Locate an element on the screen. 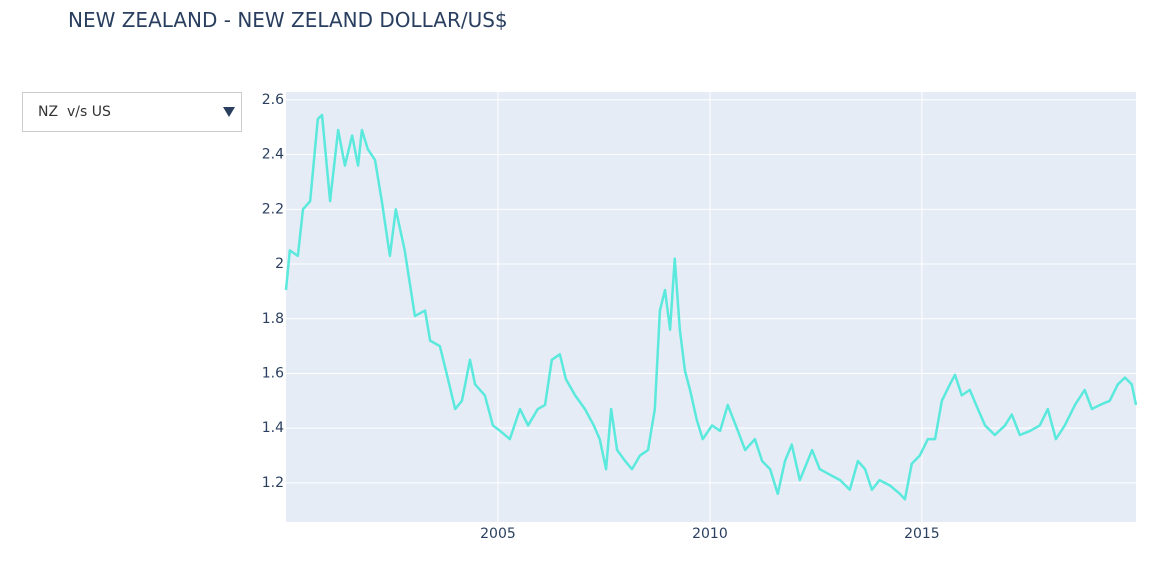  dropdown-value: NZ v/s US is located at coordinates (74, 112).